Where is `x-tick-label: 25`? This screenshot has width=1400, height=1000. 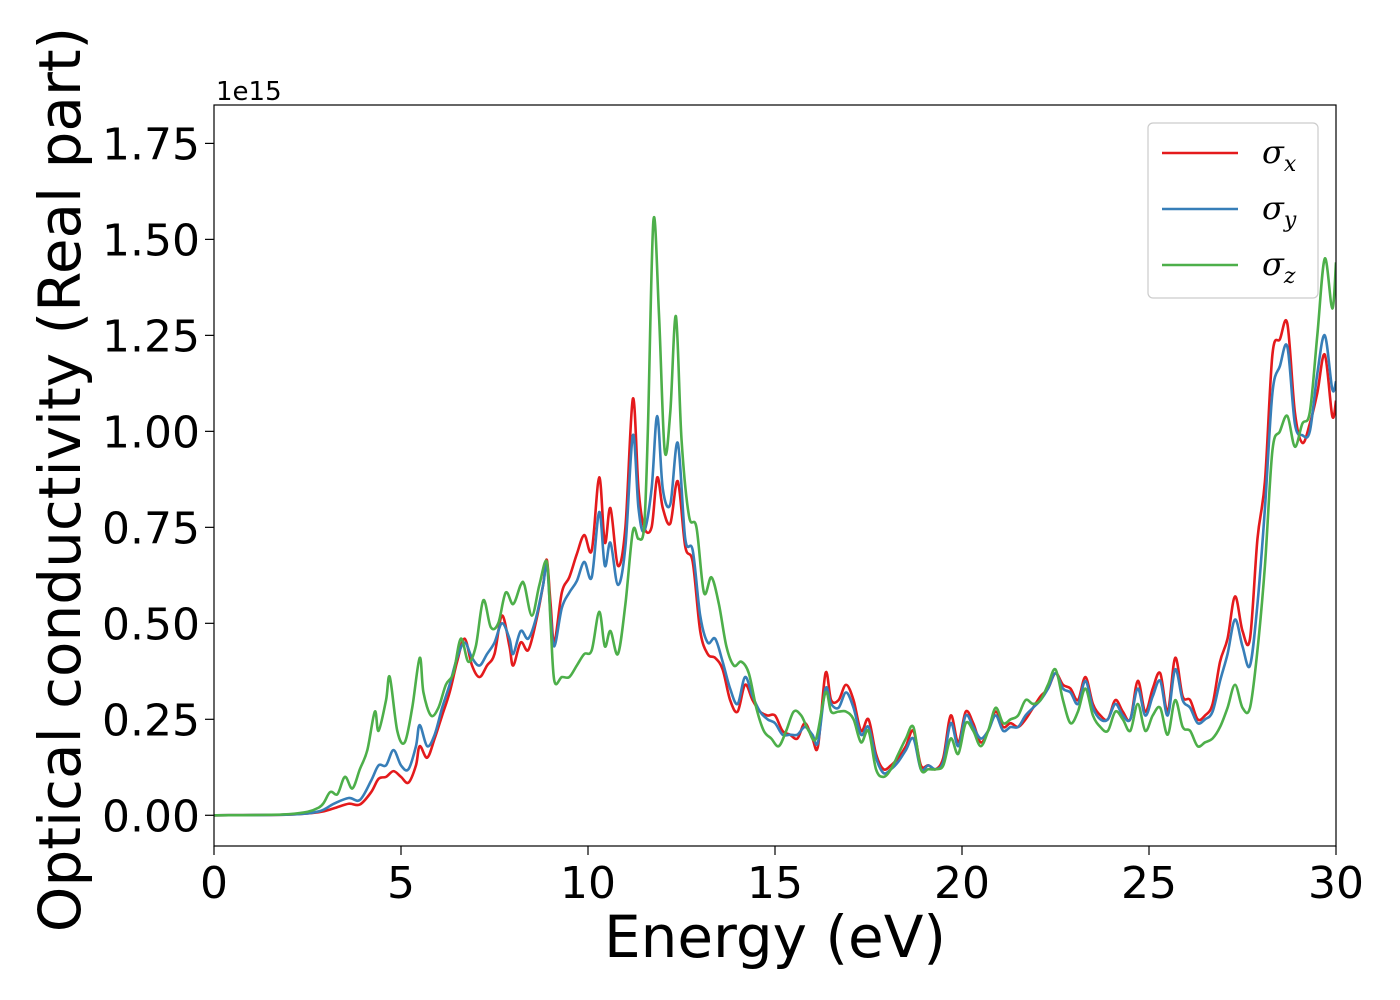
x-tick-label: 25 is located at coordinates (1149, 883).